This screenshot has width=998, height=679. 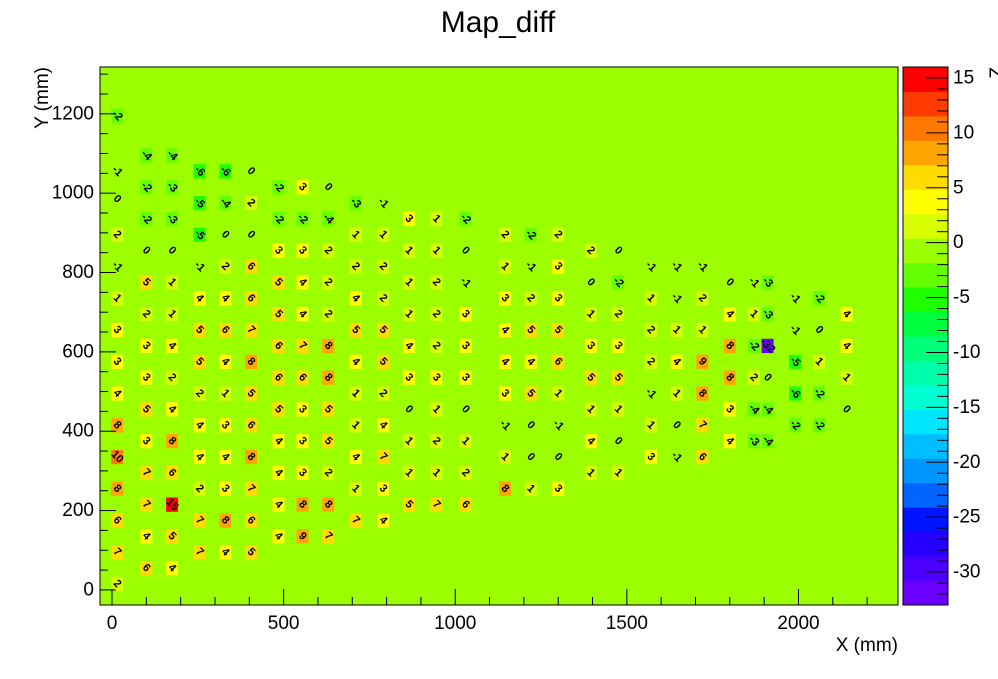 I want to click on y-tick-label: 1200, so click(x=73, y=113).